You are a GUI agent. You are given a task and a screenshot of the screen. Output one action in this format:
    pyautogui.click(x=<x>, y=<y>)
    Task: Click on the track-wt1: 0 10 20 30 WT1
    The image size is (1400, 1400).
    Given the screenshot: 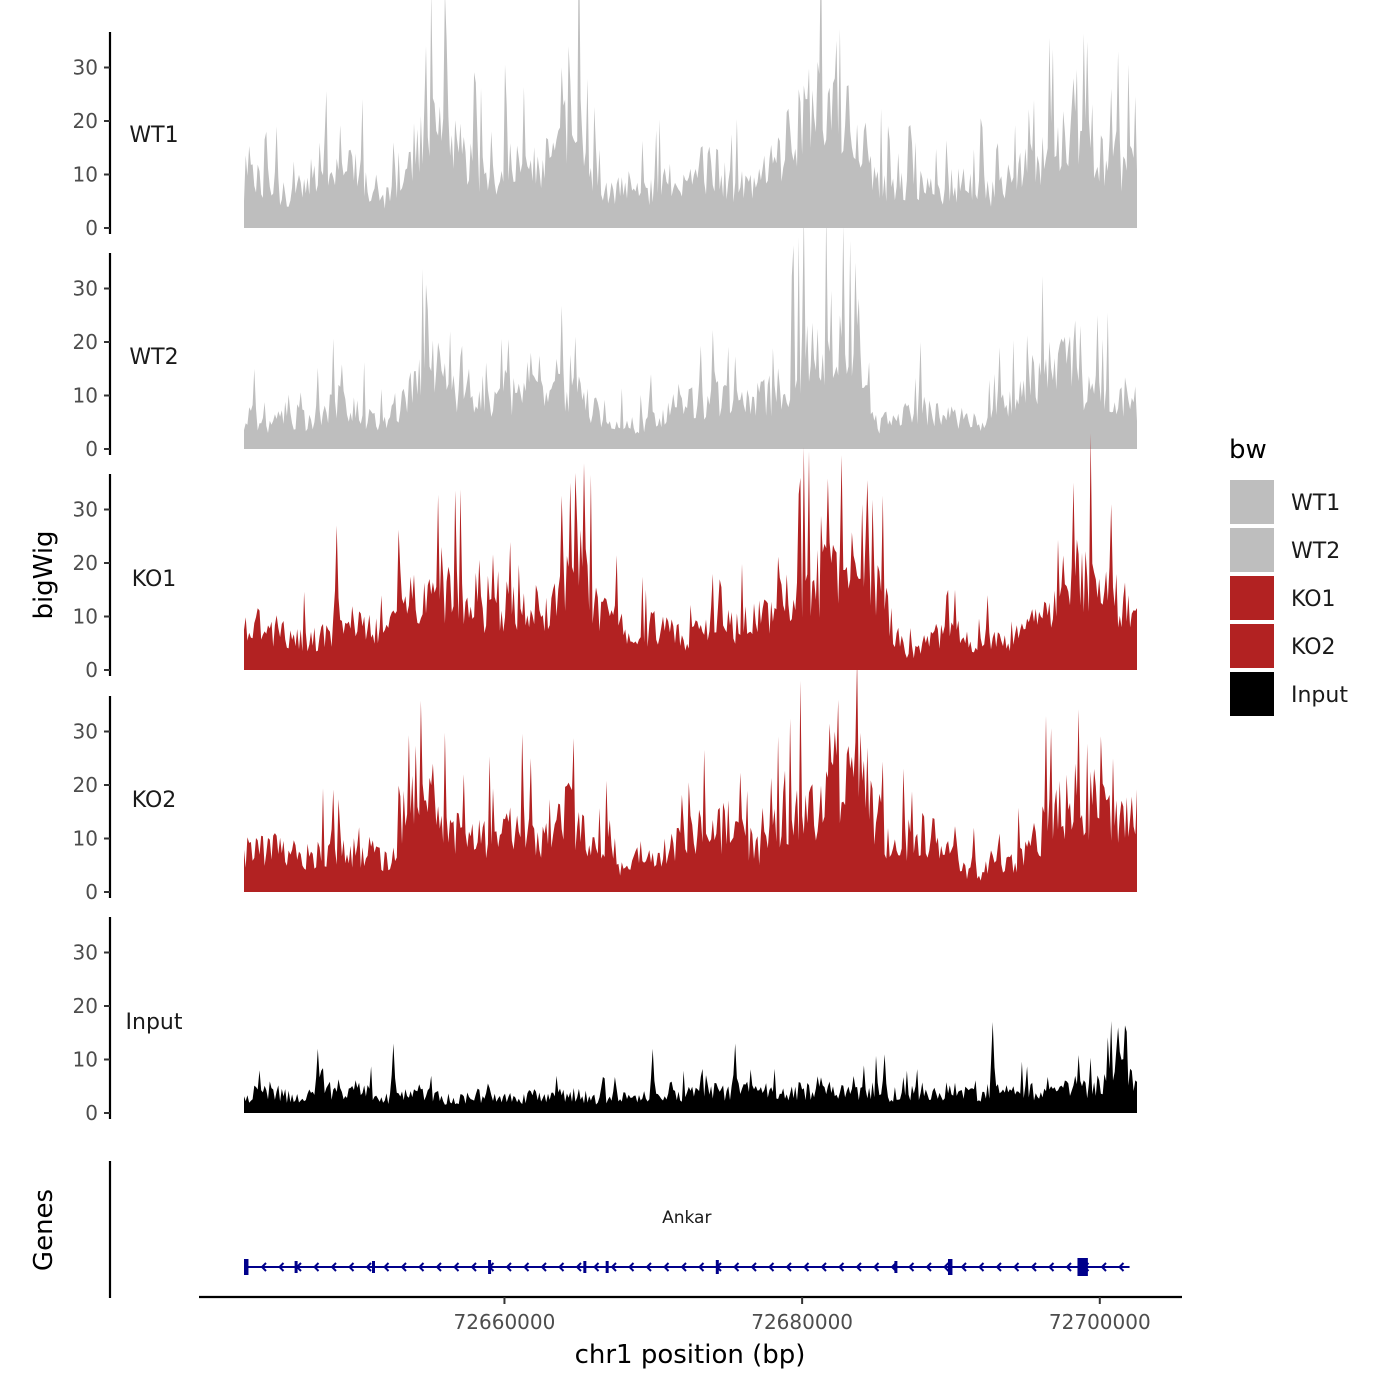 What is the action you would take?
    pyautogui.click(x=605, y=120)
    